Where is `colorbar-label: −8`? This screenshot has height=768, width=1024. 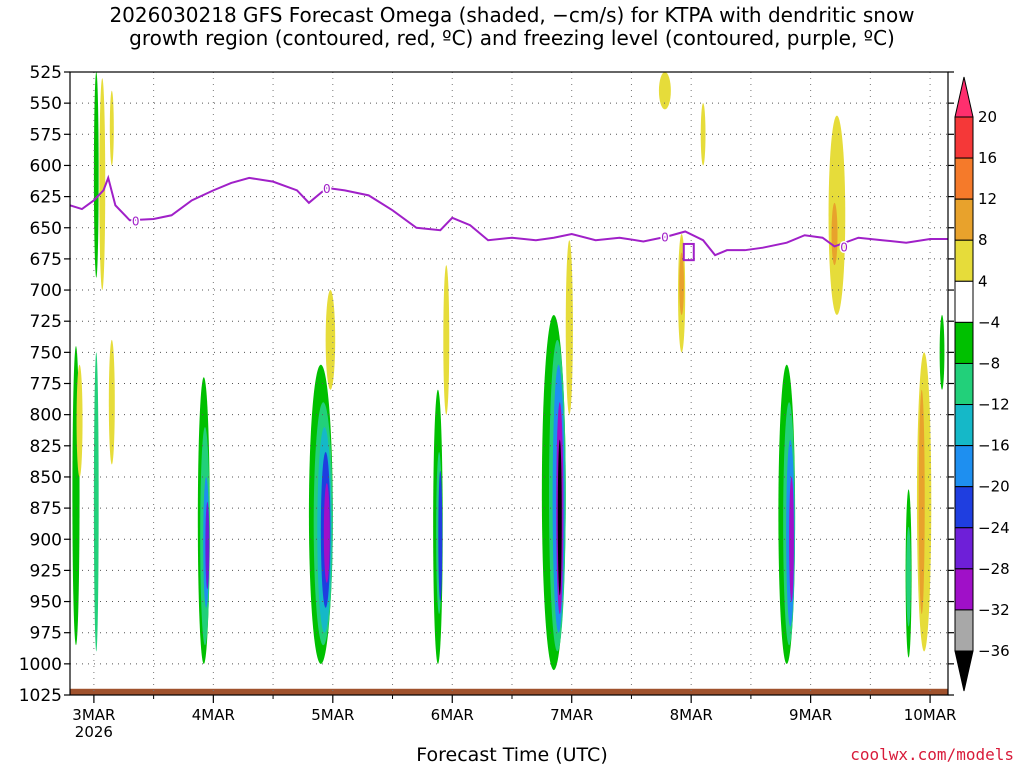
colorbar-label: −8 is located at coordinates (989, 363).